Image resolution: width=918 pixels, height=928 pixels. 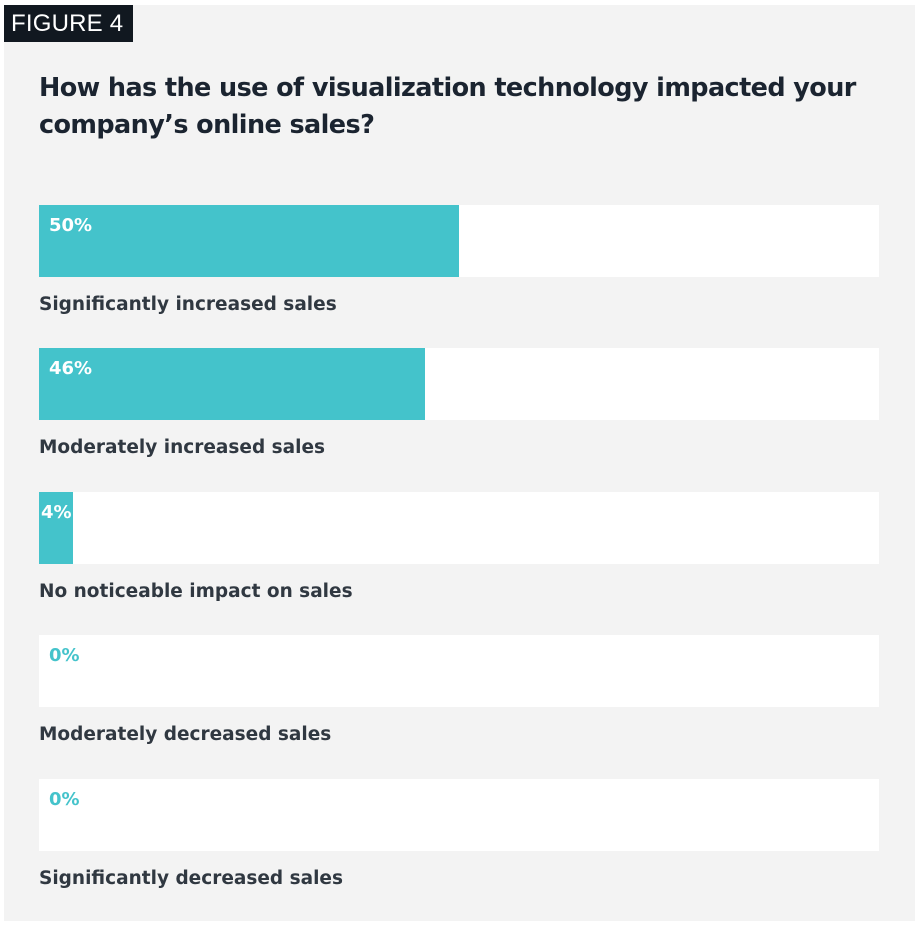 What do you see at coordinates (185, 735) in the screenshot?
I see `category-label: Moderately decreased sales` at bounding box center [185, 735].